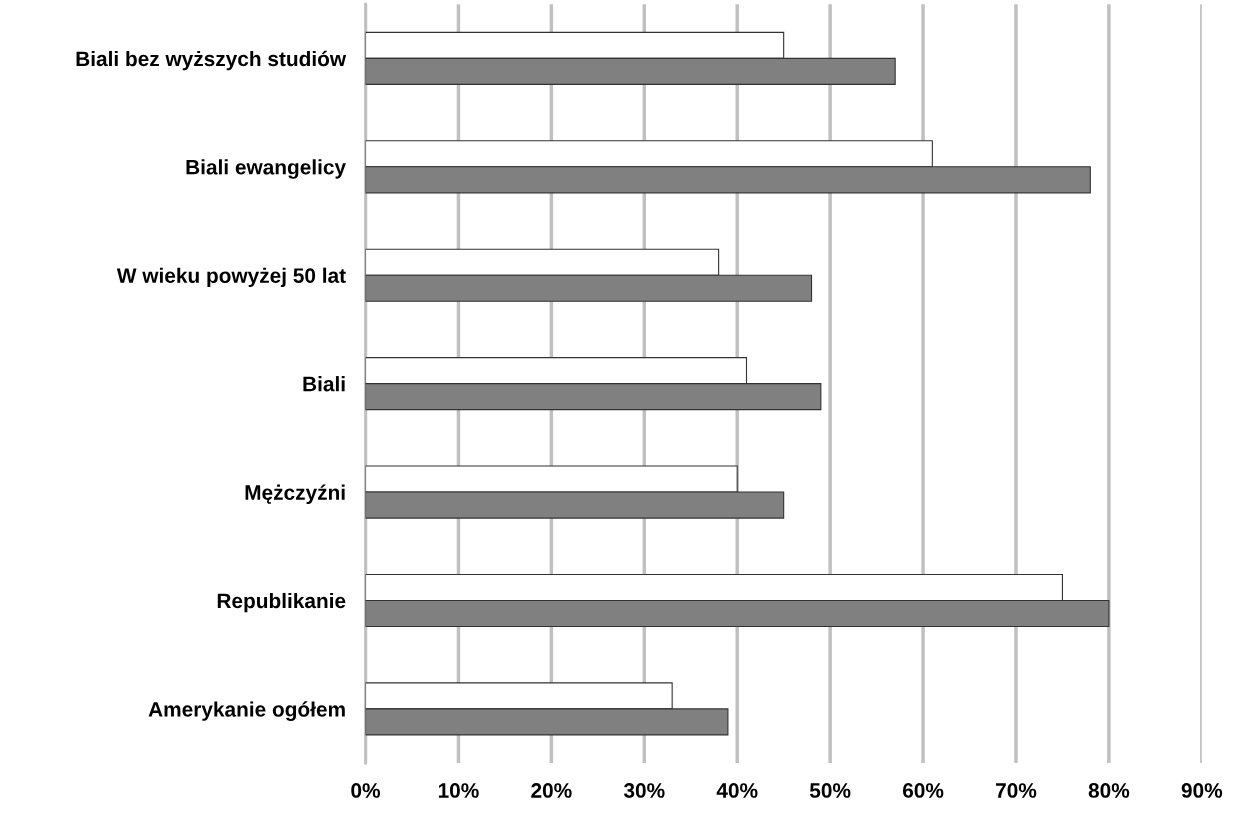 The width and height of the screenshot is (1239, 834). I want to click on x-tick-label: 60%, so click(923, 790).